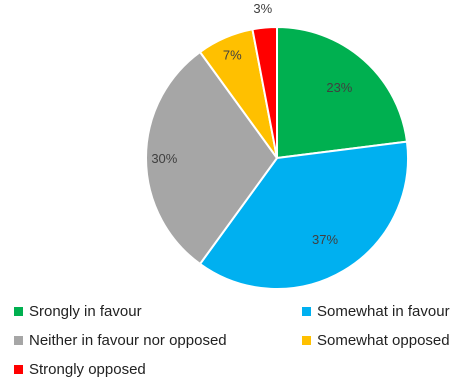 This screenshot has width=475, height=391. What do you see at coordinates (262, 8) in the screenshot?
I see `slice-data-label: 3%` at bounding box center [262, 8].